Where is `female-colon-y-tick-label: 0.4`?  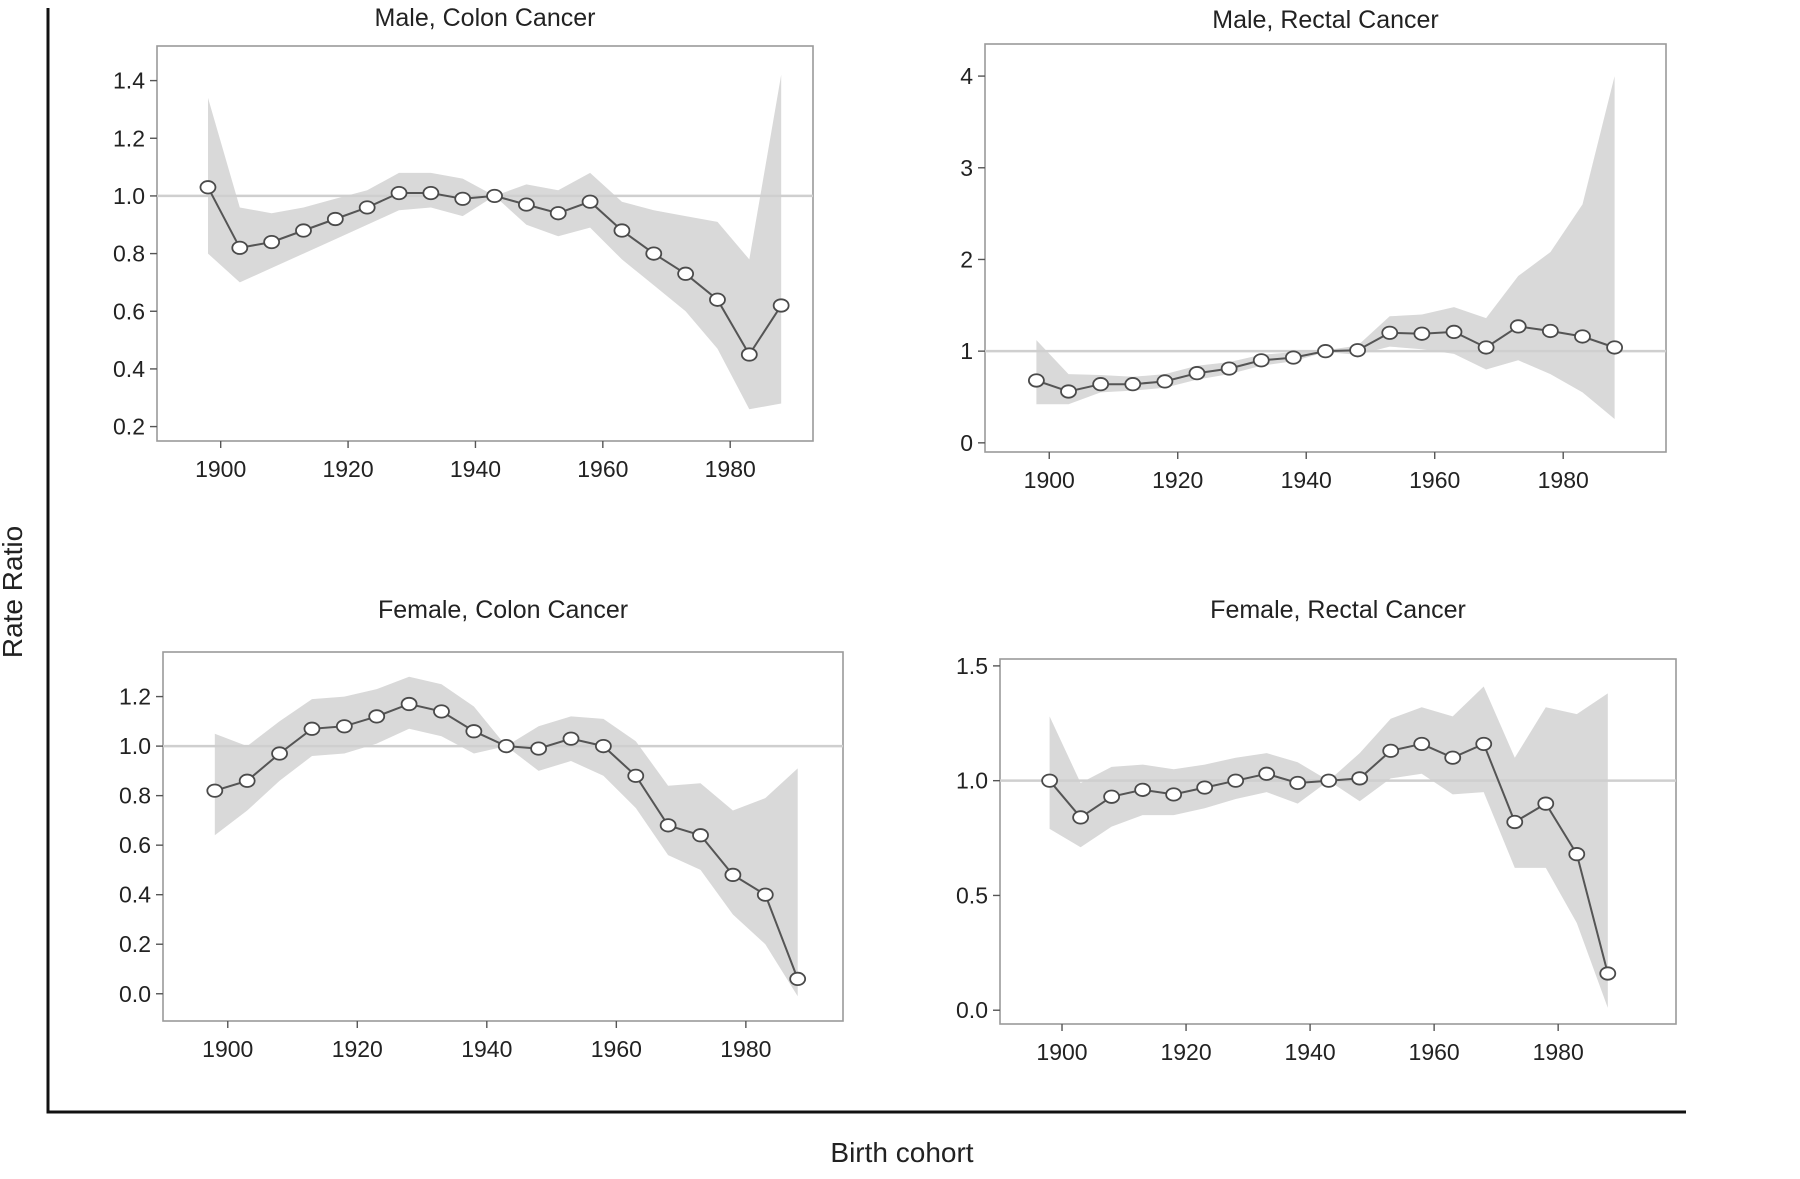
female-colon-y-tick-label: 0.4 is located at coordinates (135, 895).